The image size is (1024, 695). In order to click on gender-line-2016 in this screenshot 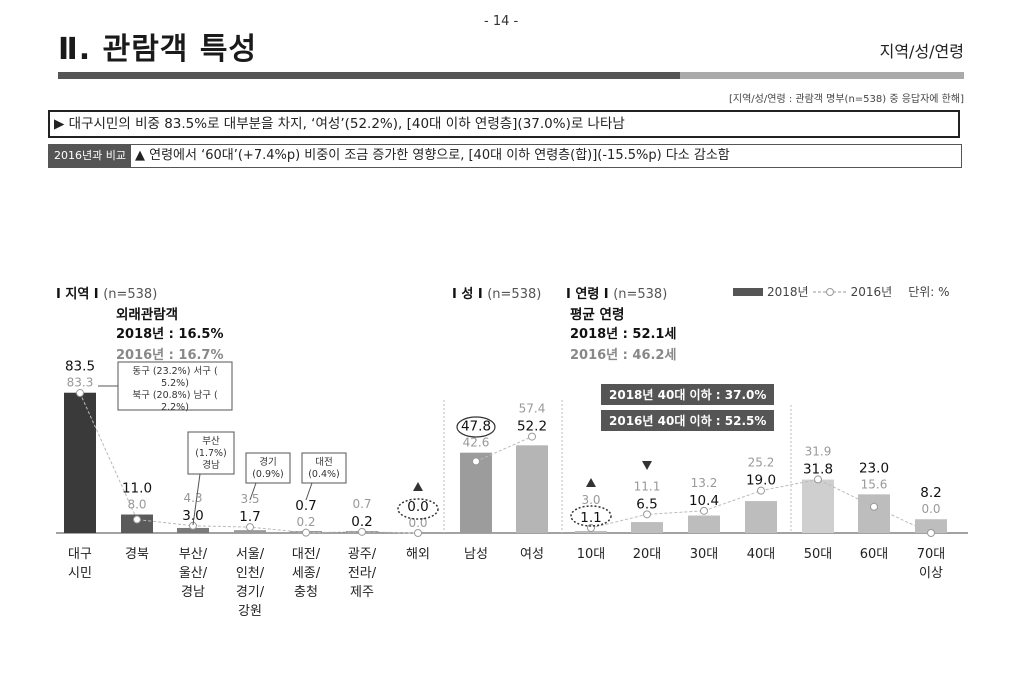, I will do `click(504, 449)`.